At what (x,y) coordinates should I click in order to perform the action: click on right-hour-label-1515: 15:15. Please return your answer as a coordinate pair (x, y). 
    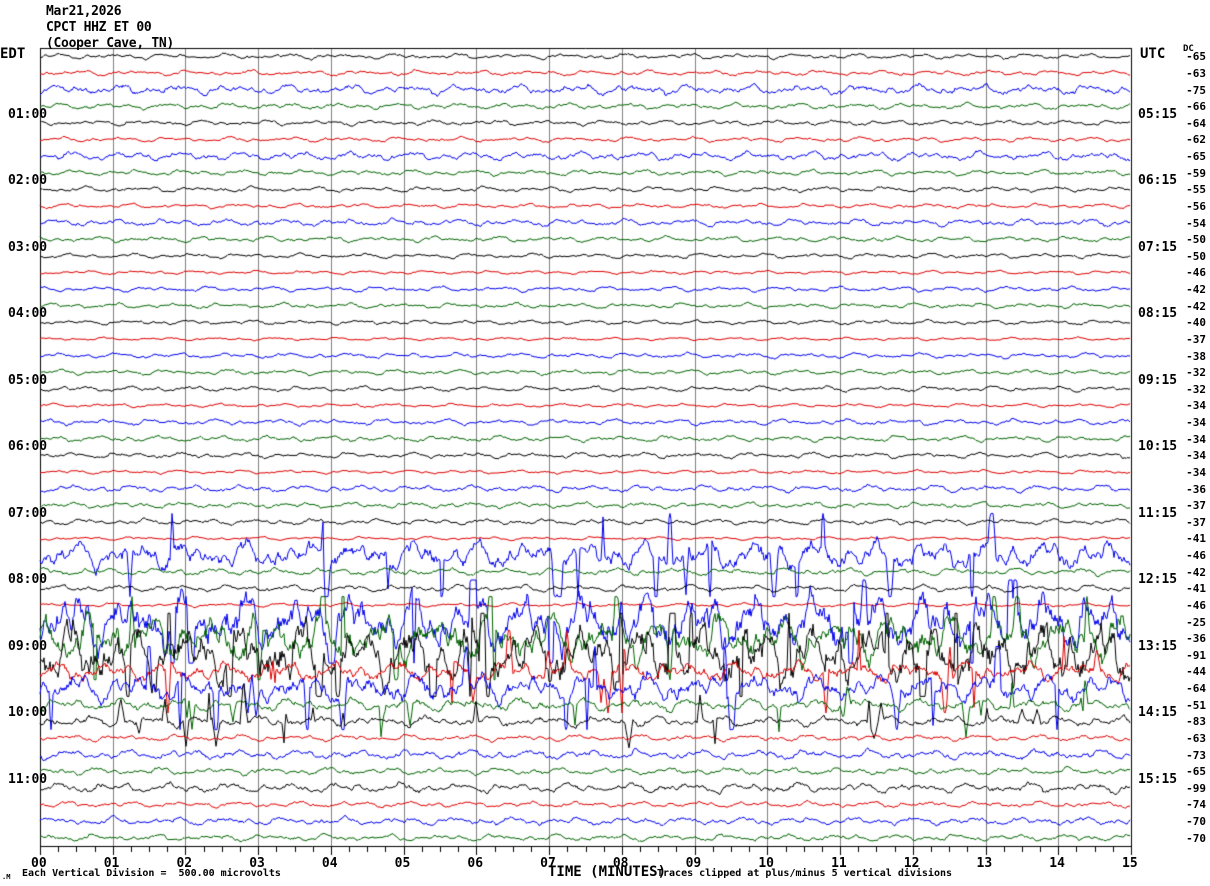
    Looking at the image, I should click on (1158, 779).